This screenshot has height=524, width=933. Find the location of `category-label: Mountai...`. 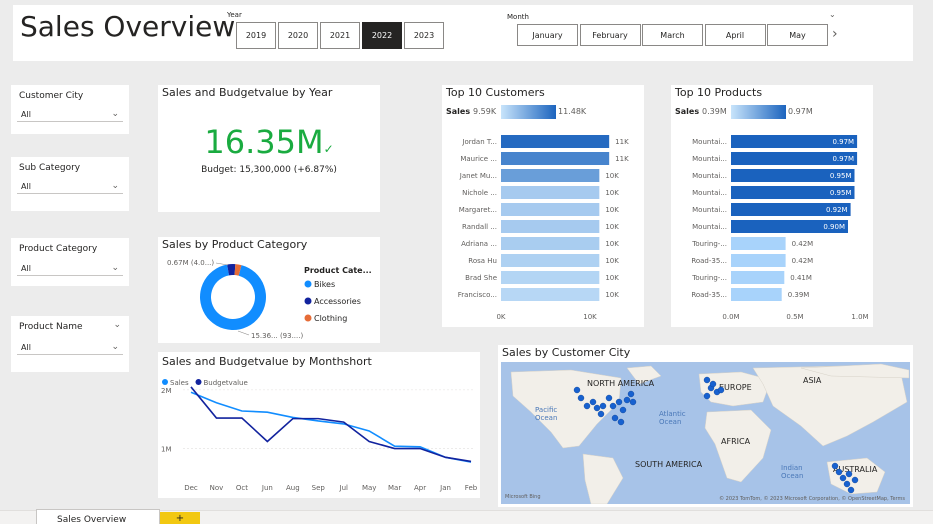

category-label: Mountai... is located at coordinates (709, 159).